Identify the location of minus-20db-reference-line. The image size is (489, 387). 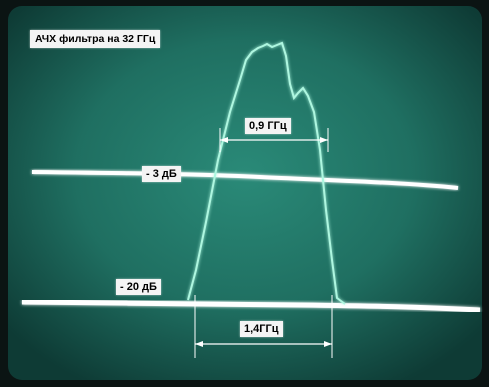
(251, 306).